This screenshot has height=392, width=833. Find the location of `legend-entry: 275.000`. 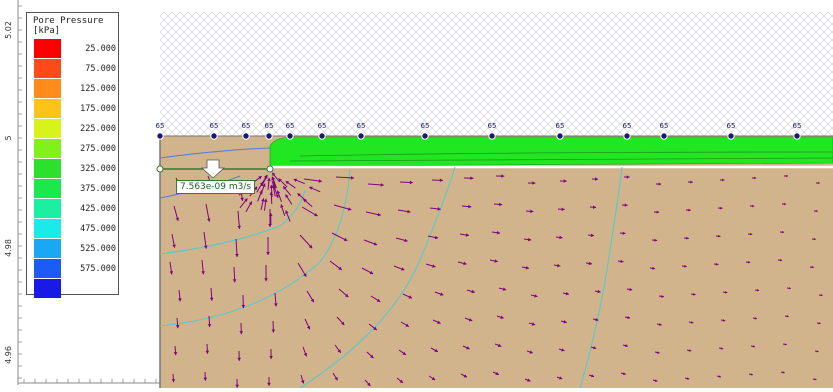

legend-entry: 275.000 is located at coordinates (75, 149).